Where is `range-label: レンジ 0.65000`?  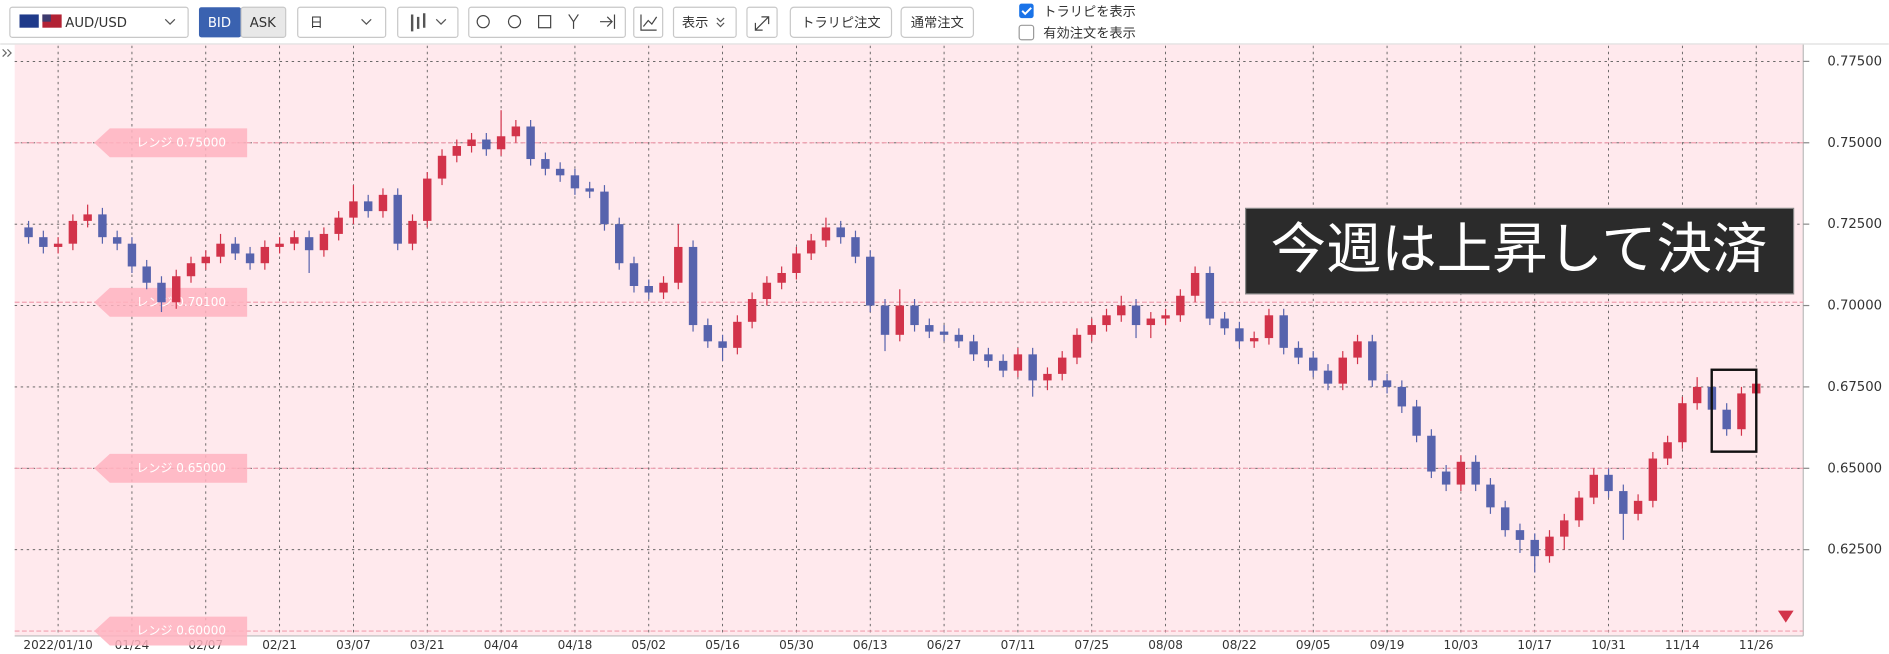
range-label: レンジ 0.65000 is located at coordinates (181, 468).